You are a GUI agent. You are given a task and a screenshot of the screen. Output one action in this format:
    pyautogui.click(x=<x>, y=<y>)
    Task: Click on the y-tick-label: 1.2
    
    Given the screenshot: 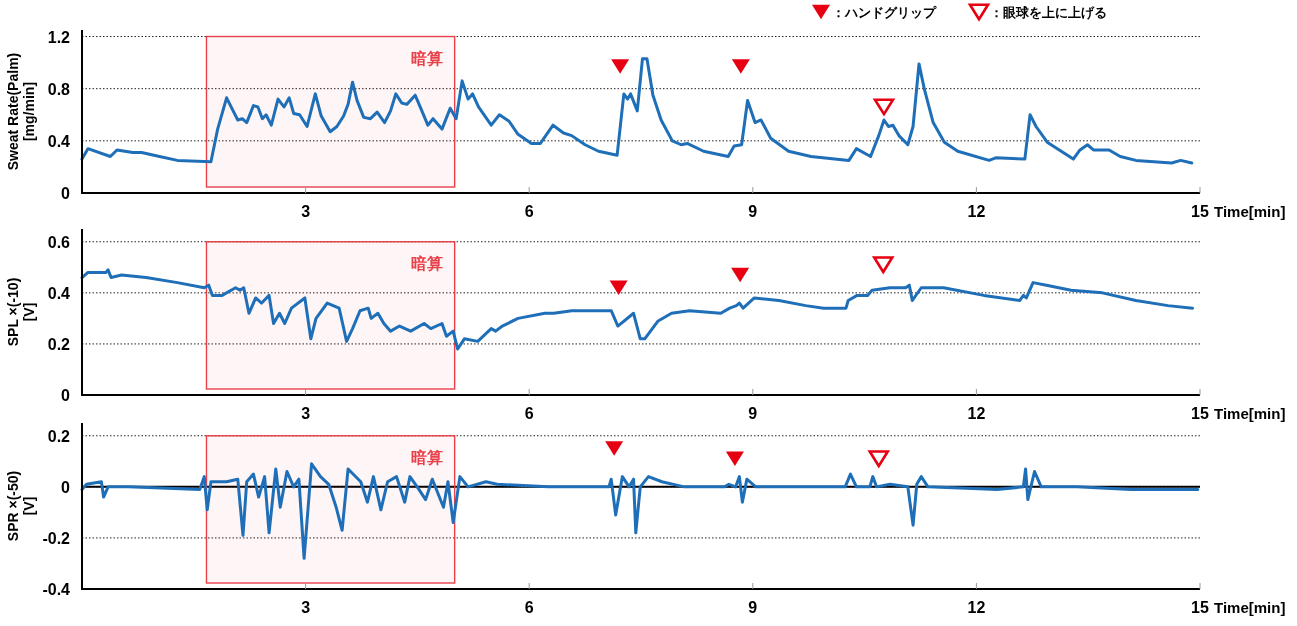 What is the action you would take?
    pyautogui.click(x=59, y=37)
    